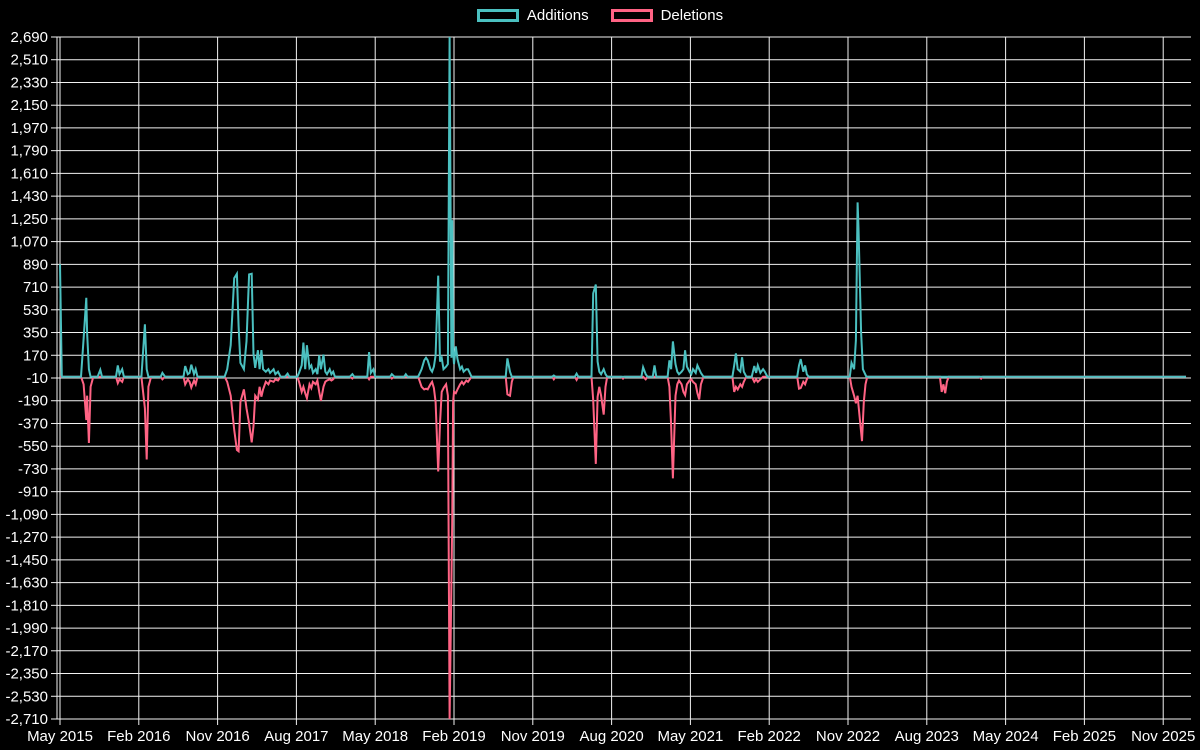 This screenshot has height=750, width=1200. Describe the element at coordinates (600, 15) in the screenshot. I see `chart-legend: Additions Deletions` at that location.